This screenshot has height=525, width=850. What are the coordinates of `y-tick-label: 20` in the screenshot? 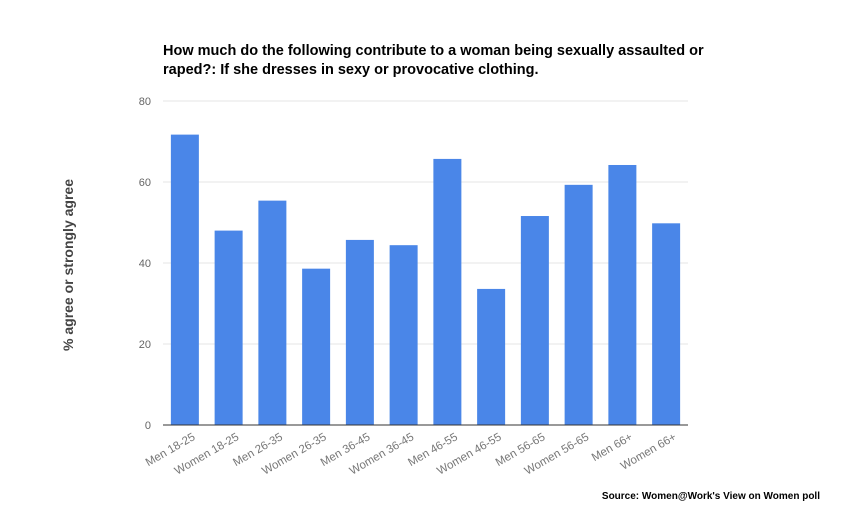 It's located at (145, 345).